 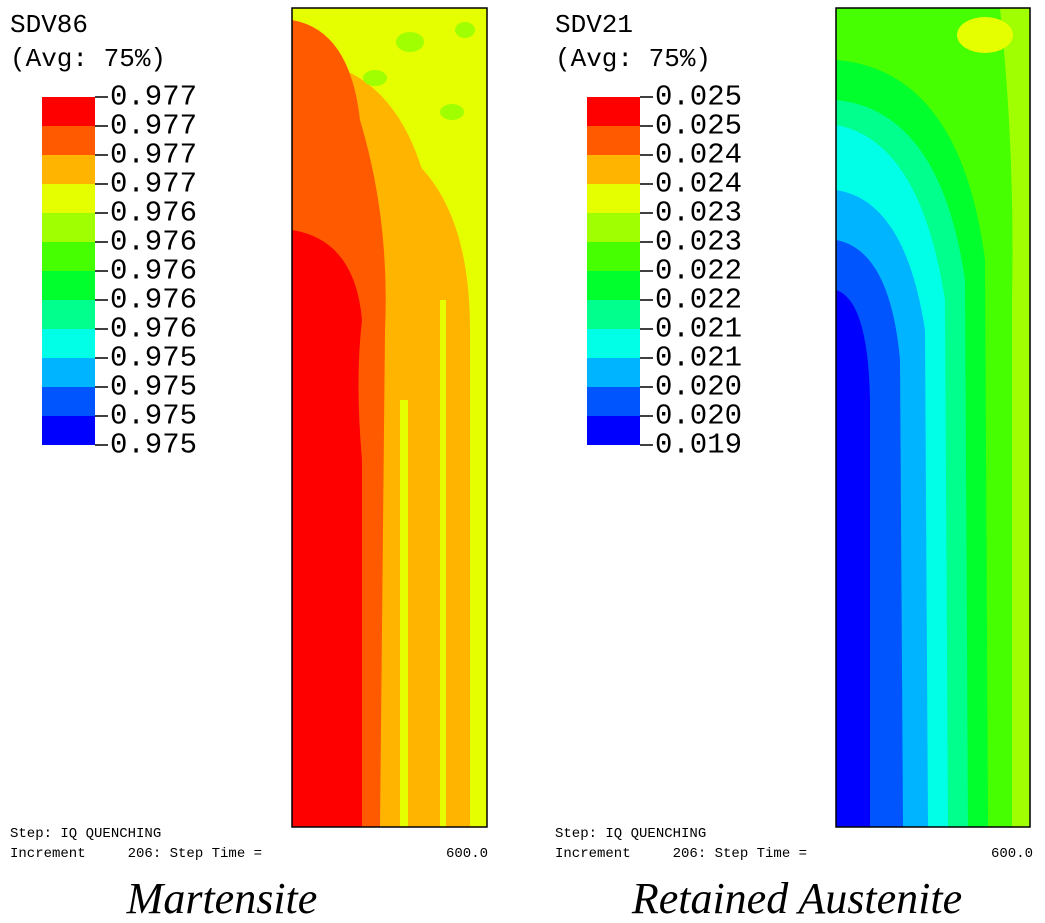 What do you see at coordinates (698, 445) in the screenshot?
I see `legend-label: 0.019` at bounding box center [698, 445].